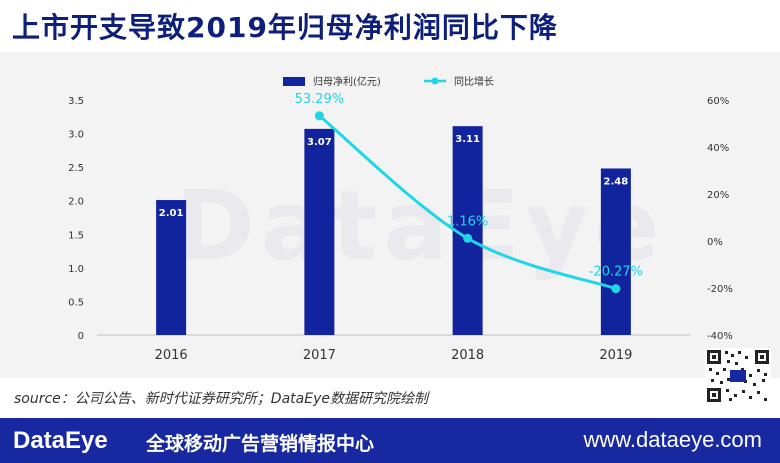 This screenshot has height=463, width=780. I want to click on y-right-tick-label: 40%, so click(718, 148).